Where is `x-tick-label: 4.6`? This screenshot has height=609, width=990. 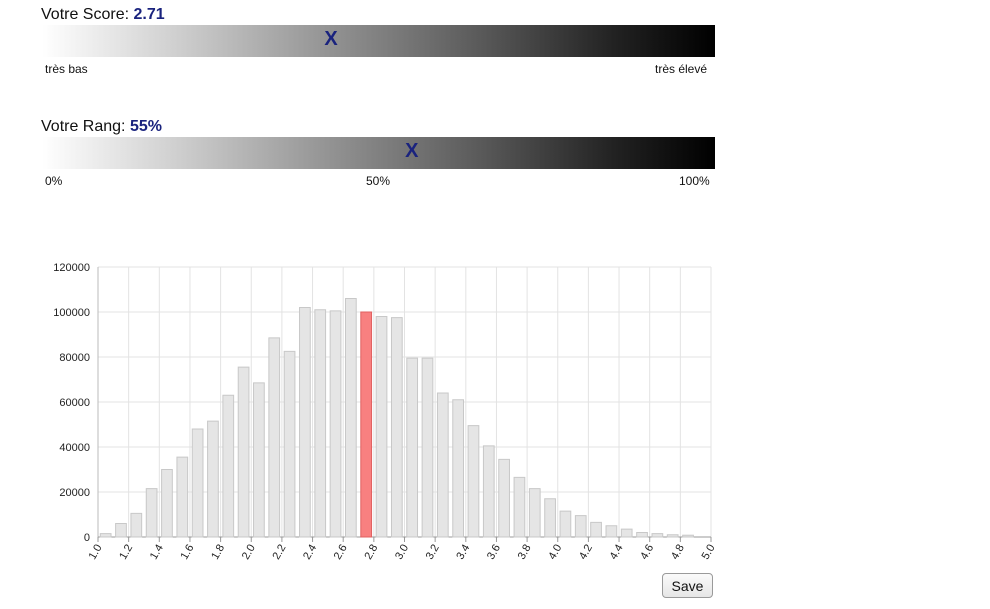 x-tick-label: 4.6 is located at coordinates (647, 552).